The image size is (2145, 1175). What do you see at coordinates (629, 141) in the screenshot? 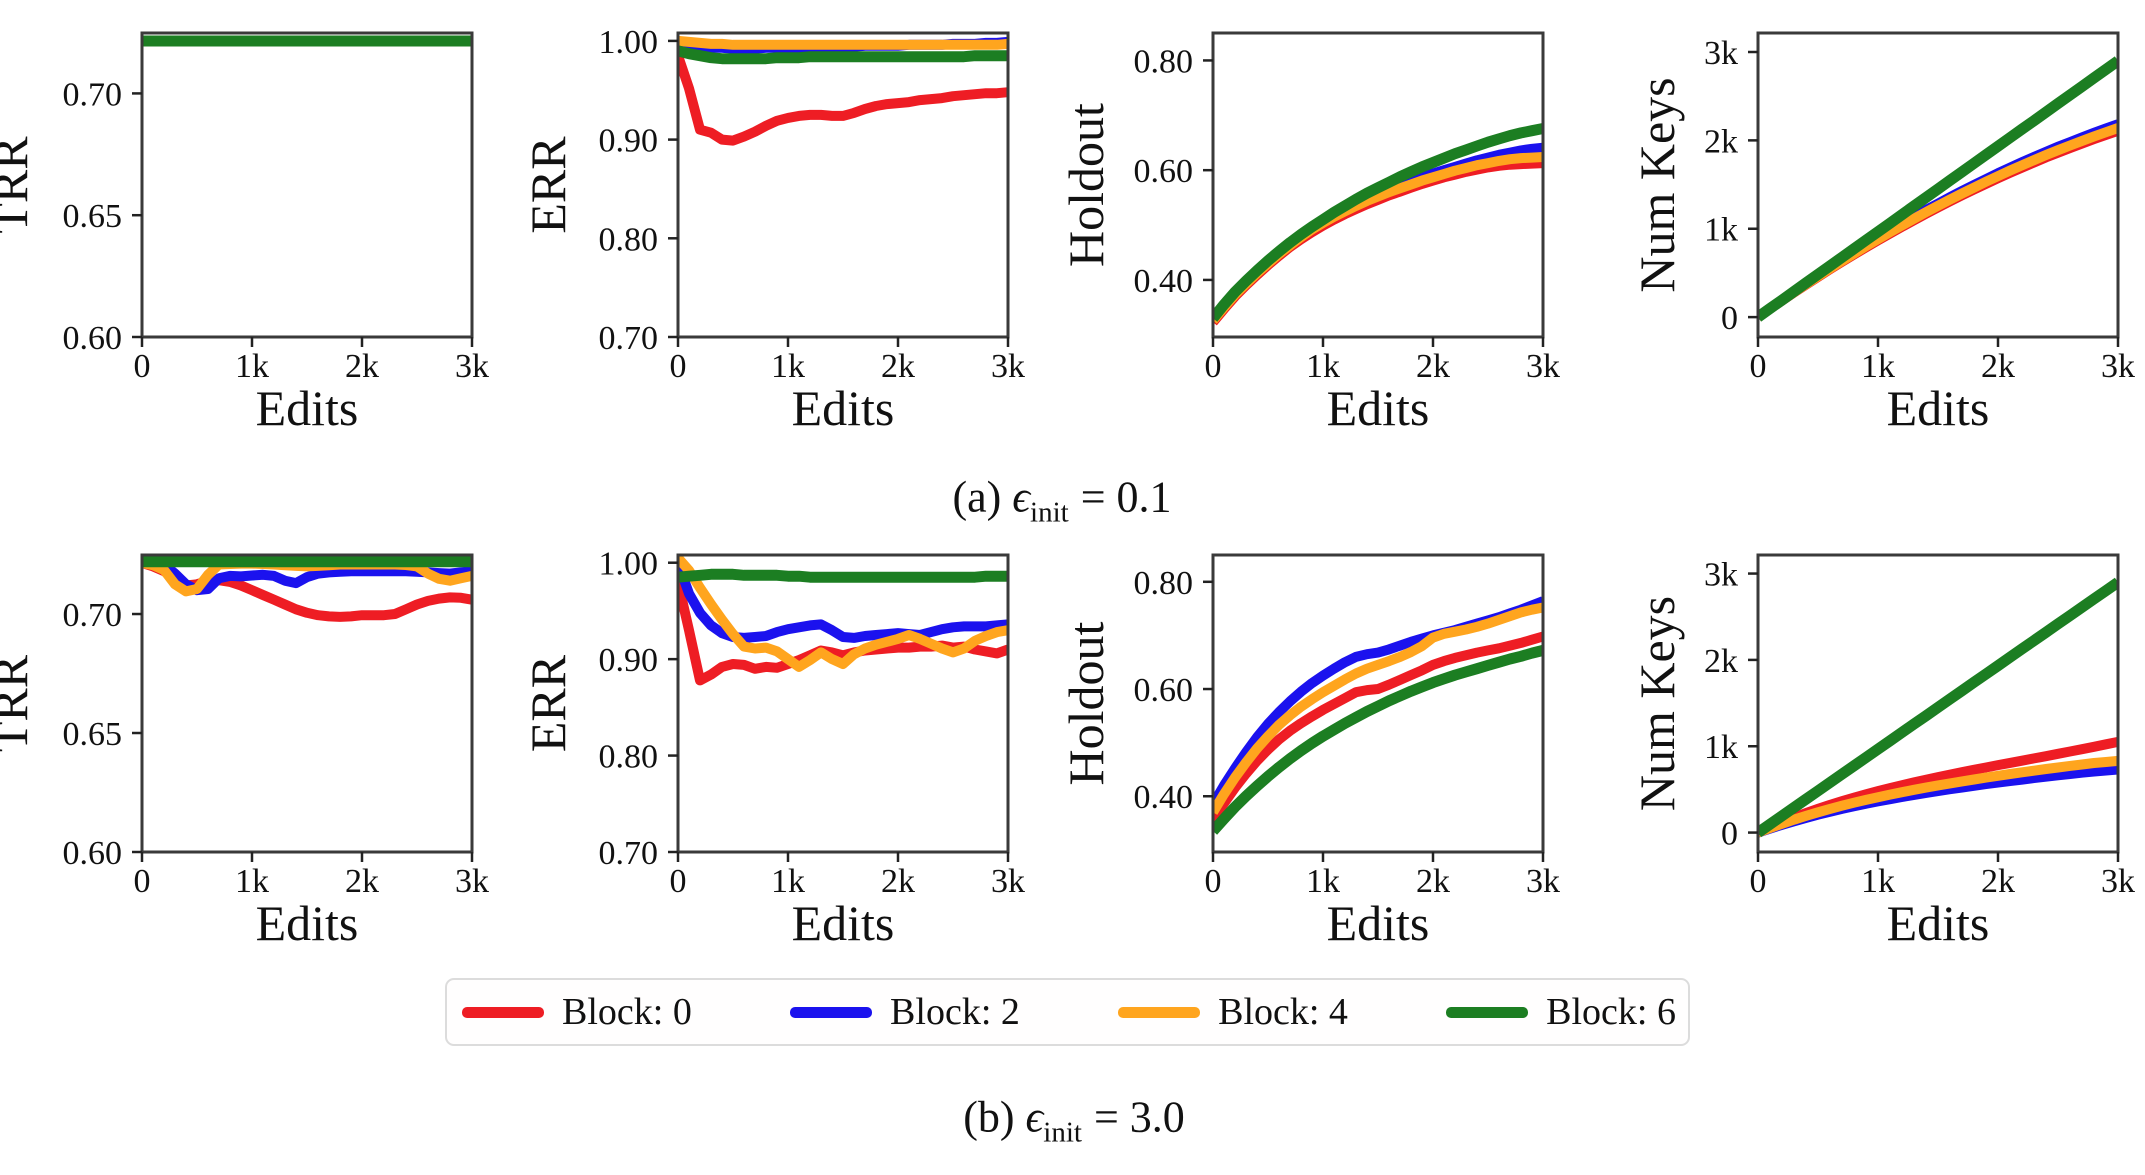
I see `svg-text: 0.90` at bounding box center [629, 141].